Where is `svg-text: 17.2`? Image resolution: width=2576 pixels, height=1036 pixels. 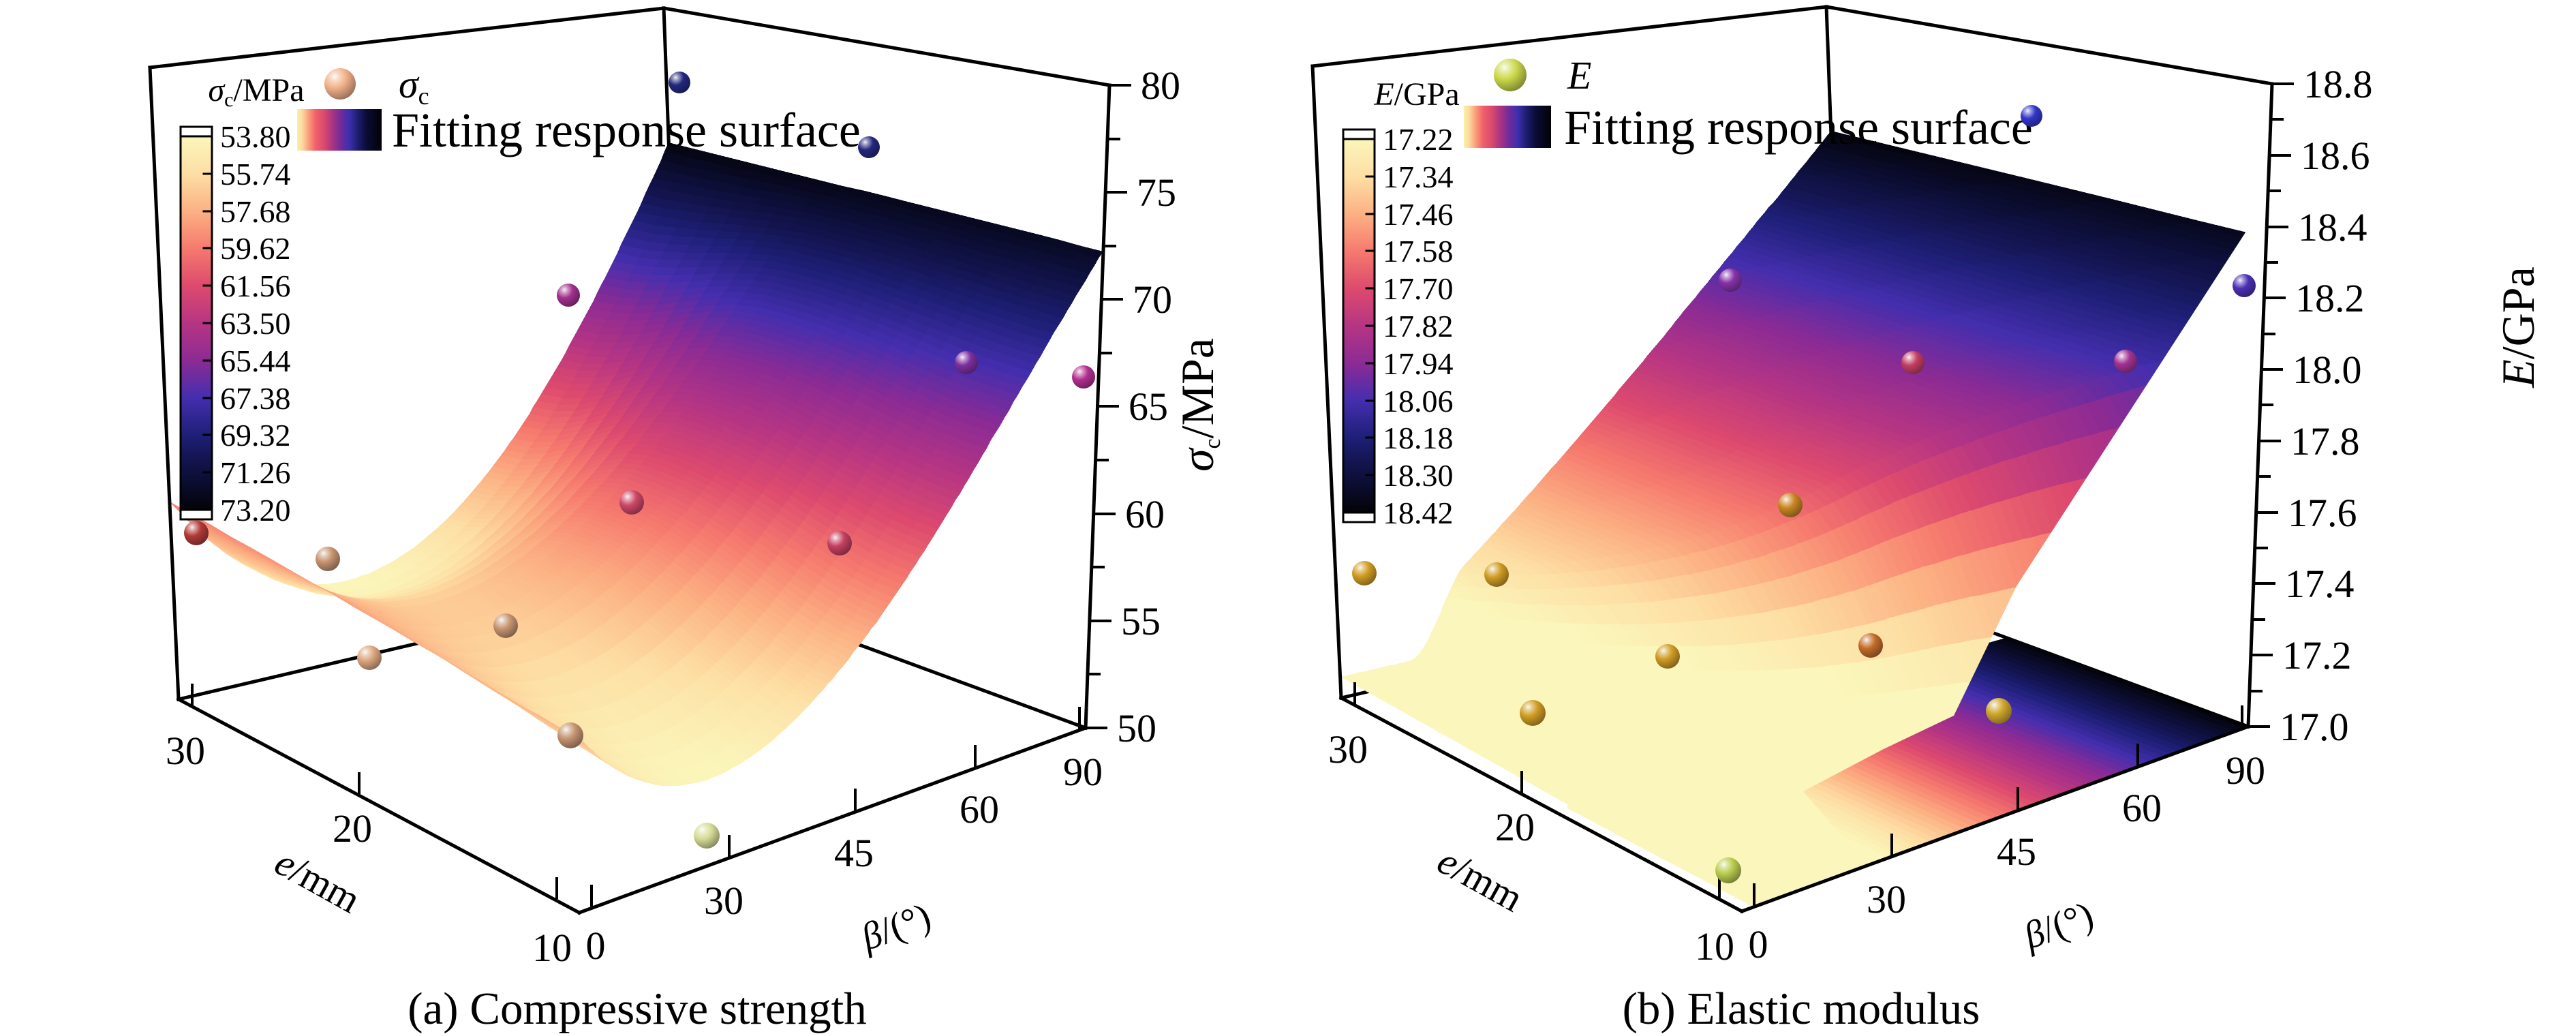 svg-text: 17.2 is located at coordinates (2317, 655).